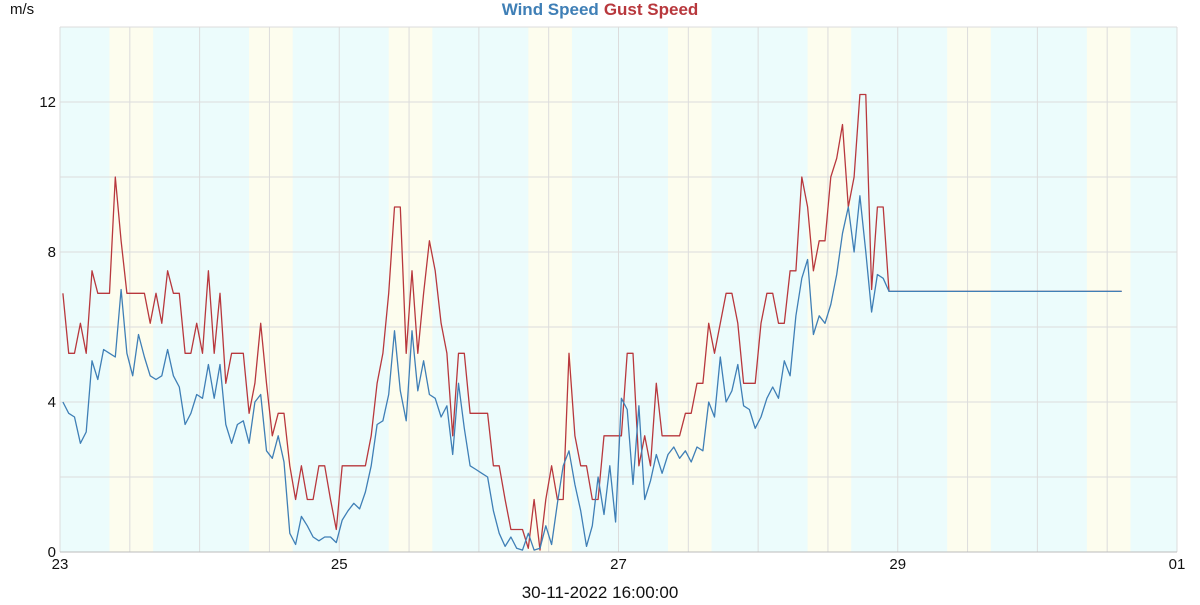  What do you see at coordinates (618, 564) in the screenshot?
I see `x-tick-label: 27` at bounding box center [618, 564].